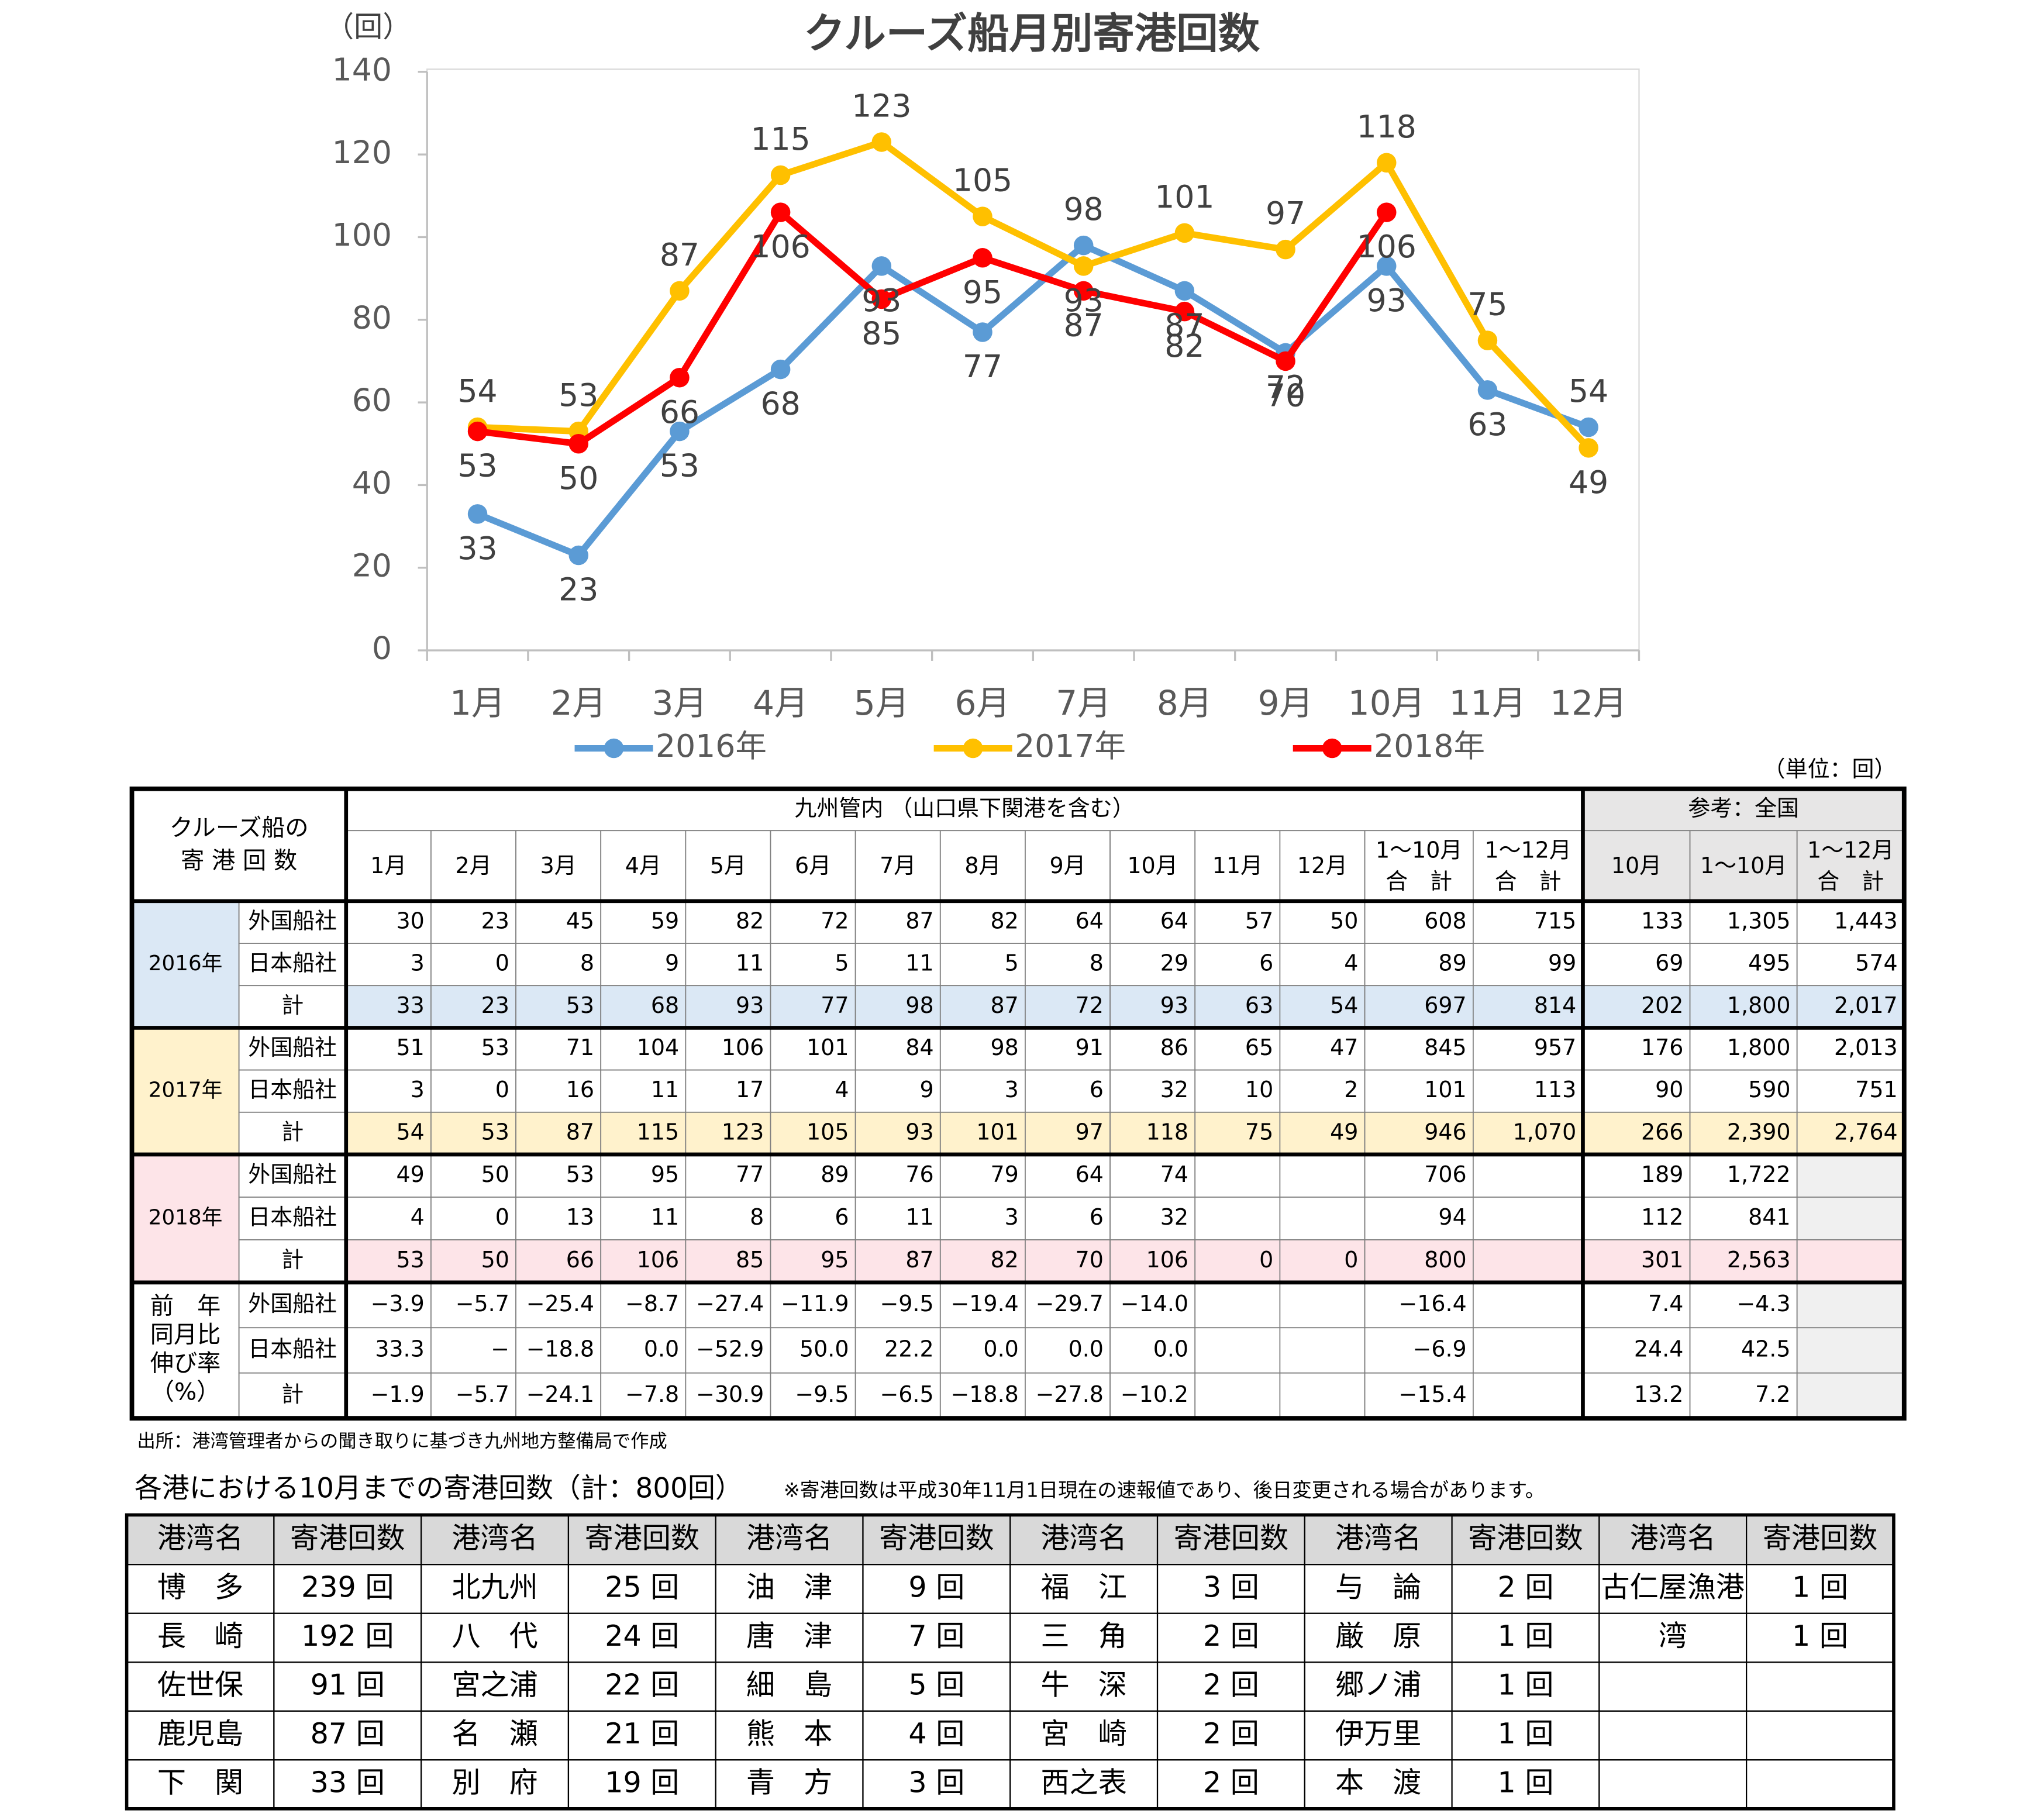  What do you see at coordinates (1083, 1636) in the screenshot?
I see `port-name: 三 角` at bounding box center [1083, 1636].